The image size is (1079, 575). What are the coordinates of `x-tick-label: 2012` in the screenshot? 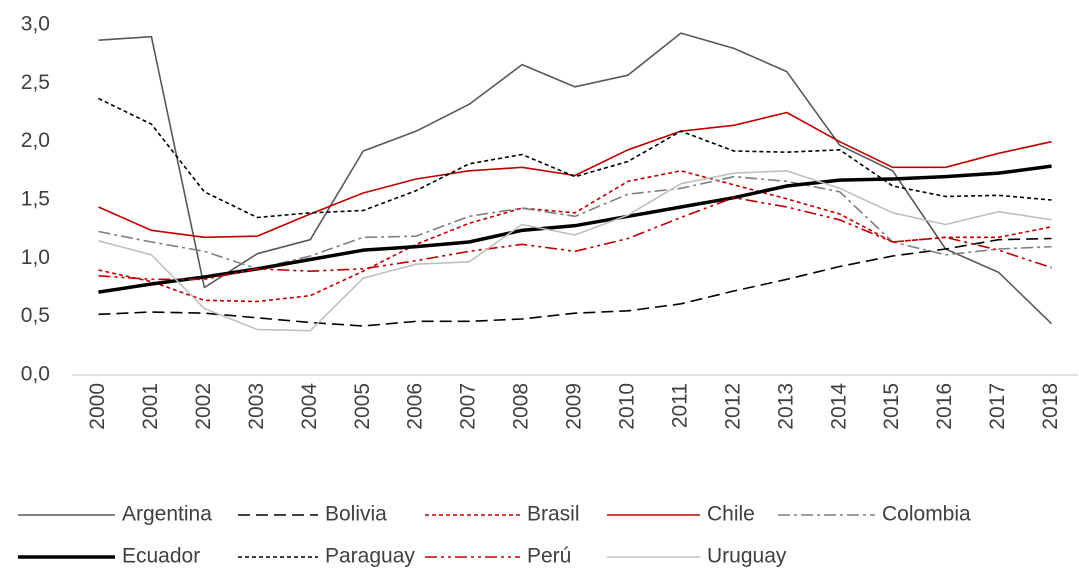 It's located at (732, 406).